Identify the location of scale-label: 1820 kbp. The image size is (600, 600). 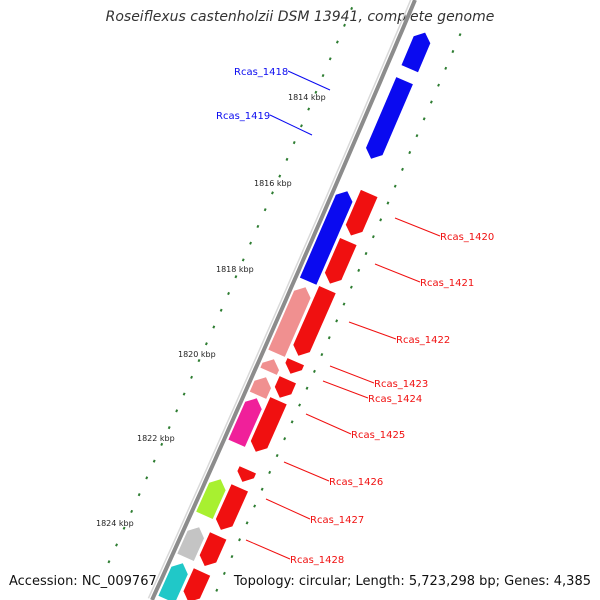
(197, 354).